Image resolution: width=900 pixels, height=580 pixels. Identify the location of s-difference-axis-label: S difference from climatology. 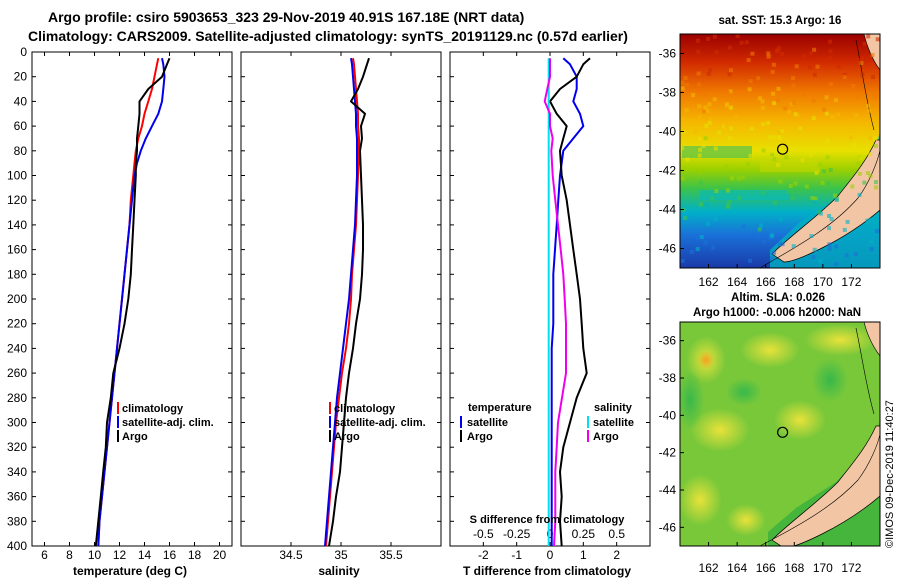
(548, 520).